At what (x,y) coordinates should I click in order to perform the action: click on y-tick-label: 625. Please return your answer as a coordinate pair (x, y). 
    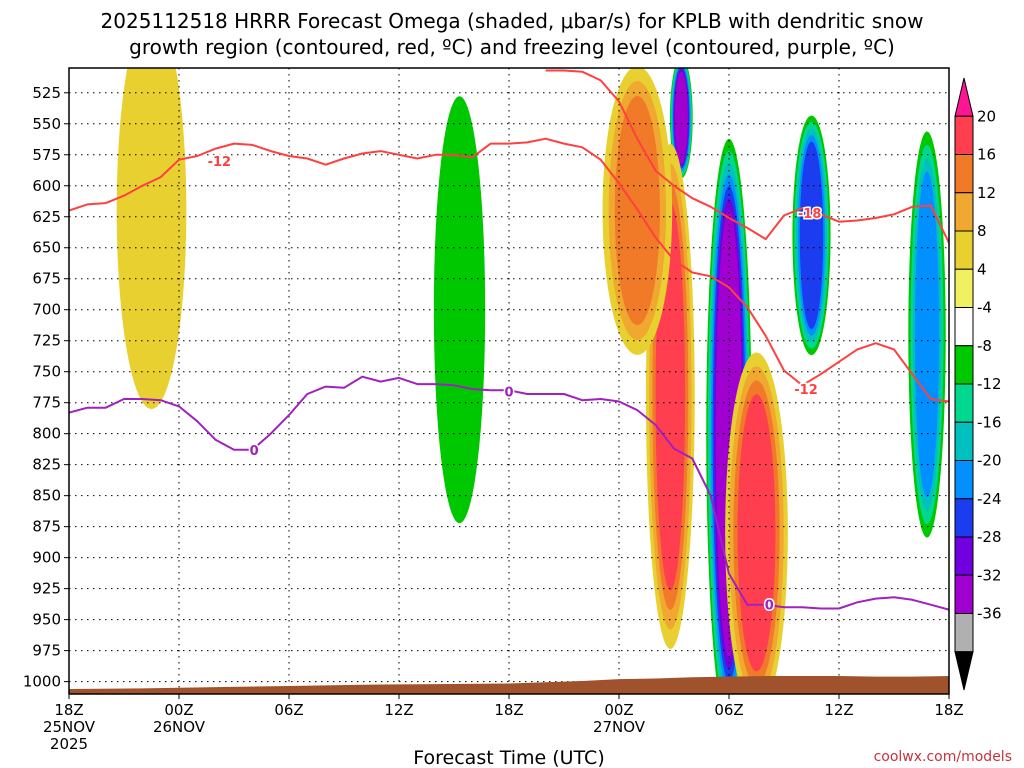
    Looking at the image, I should click on (46, 217).